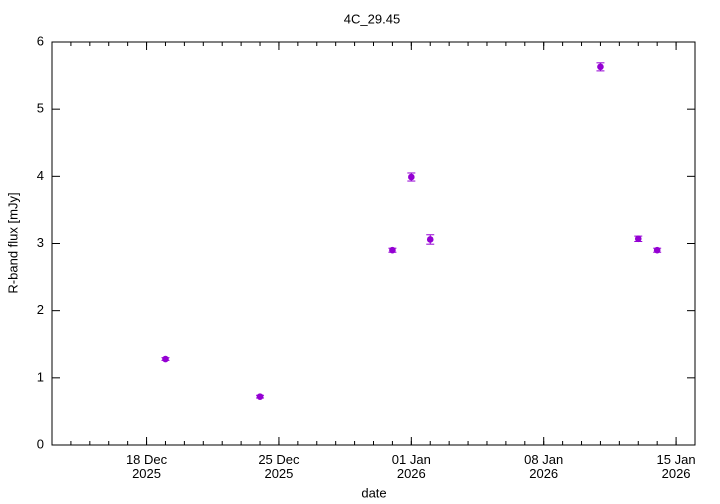  Describe the element at coordinates (373, 492) in the screenshot. I see `x-axis-label: date` at that location.